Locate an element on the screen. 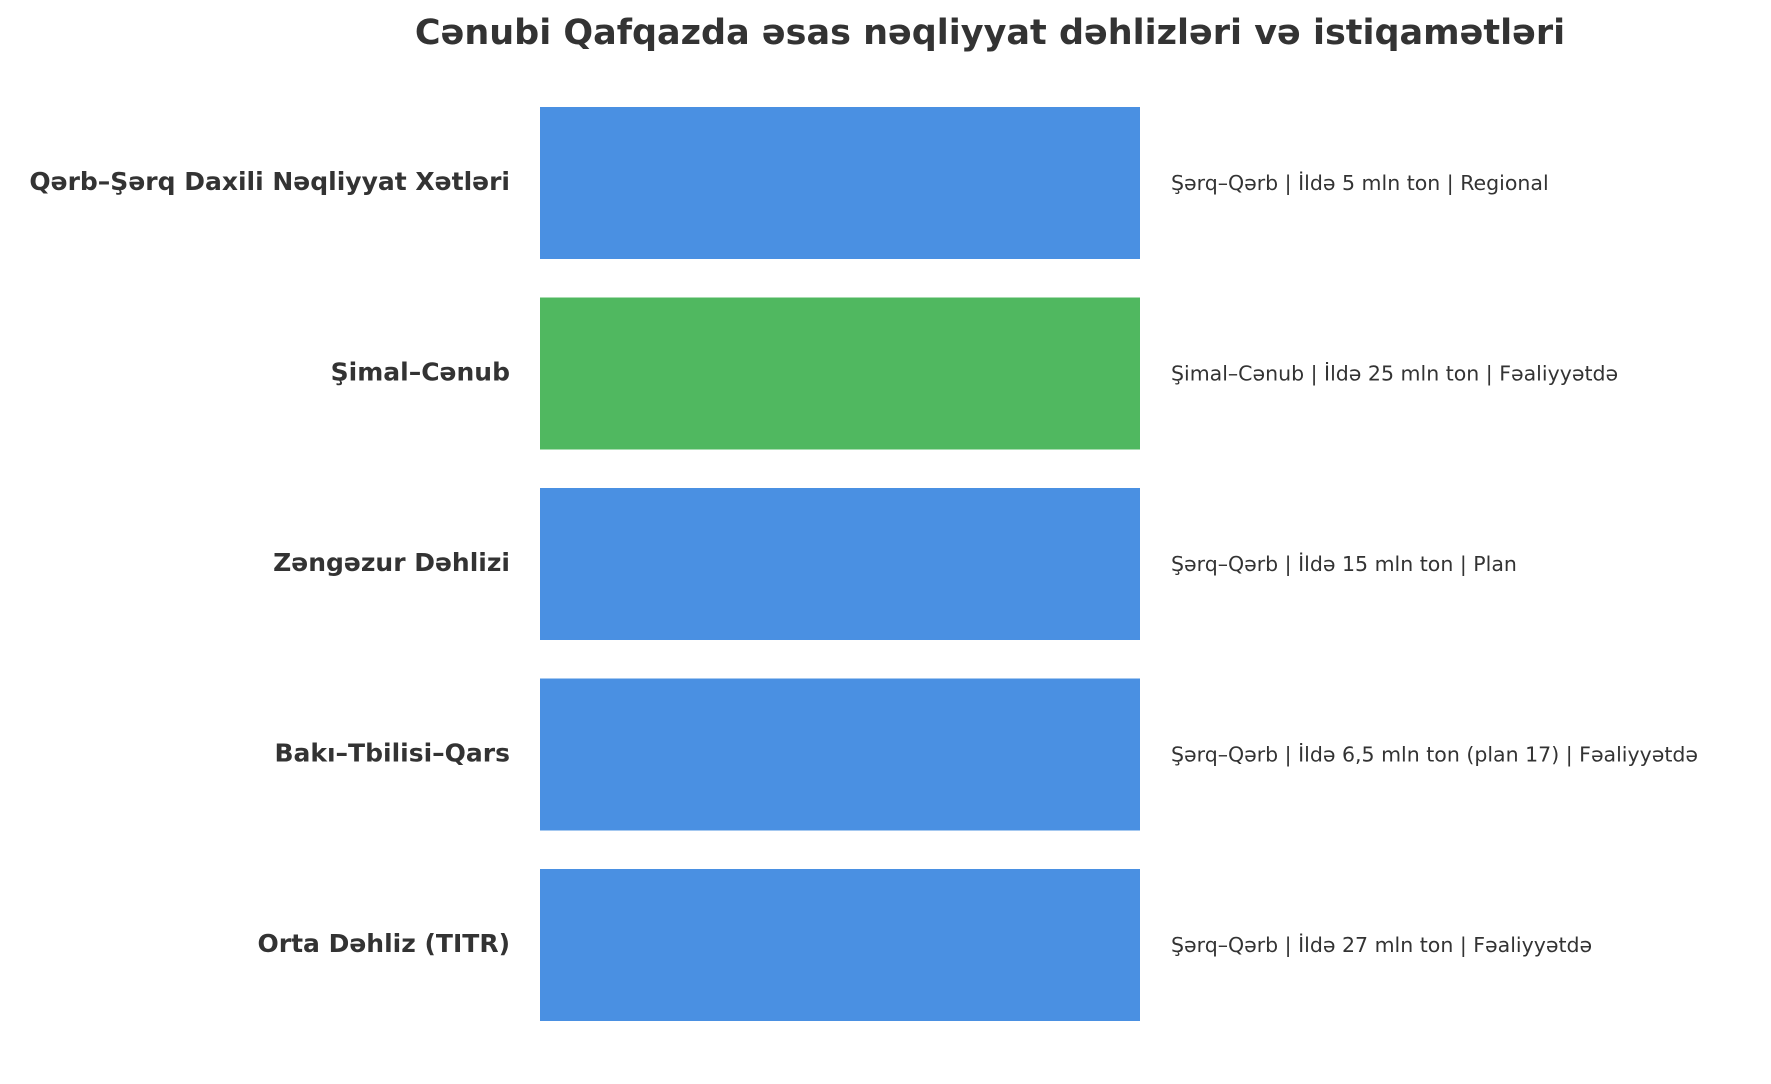 The image size is (1771, 1084). corridor-label: Şimal–Cənub is located at coordinates (420, 372).